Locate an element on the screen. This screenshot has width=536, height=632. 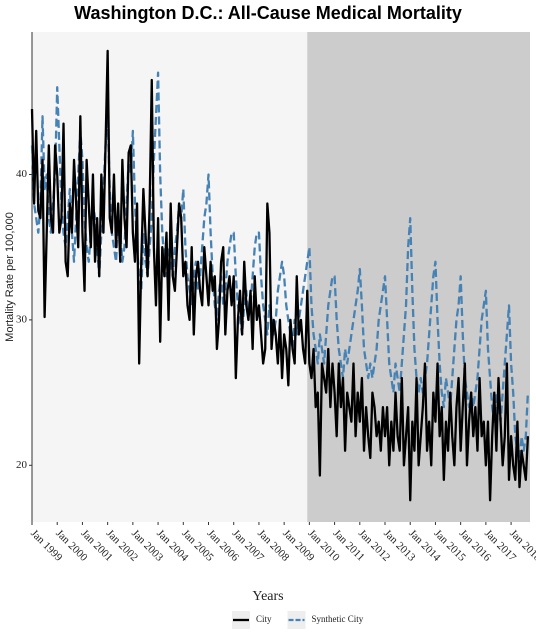
y-tick-label: 30 is located at coordinates (22, 319).